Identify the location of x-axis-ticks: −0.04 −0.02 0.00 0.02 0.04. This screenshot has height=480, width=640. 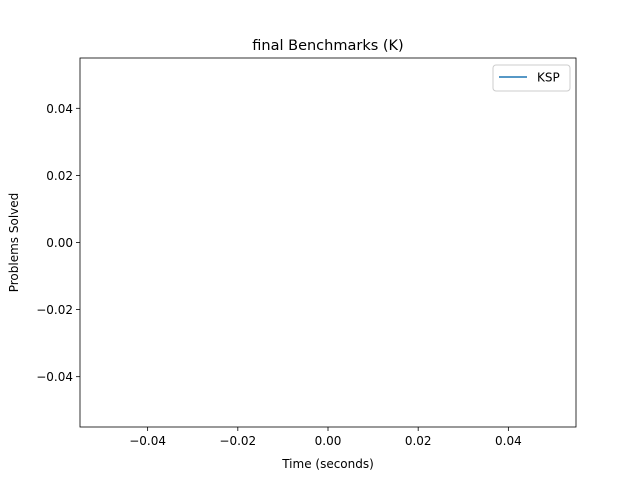
(325, 437).